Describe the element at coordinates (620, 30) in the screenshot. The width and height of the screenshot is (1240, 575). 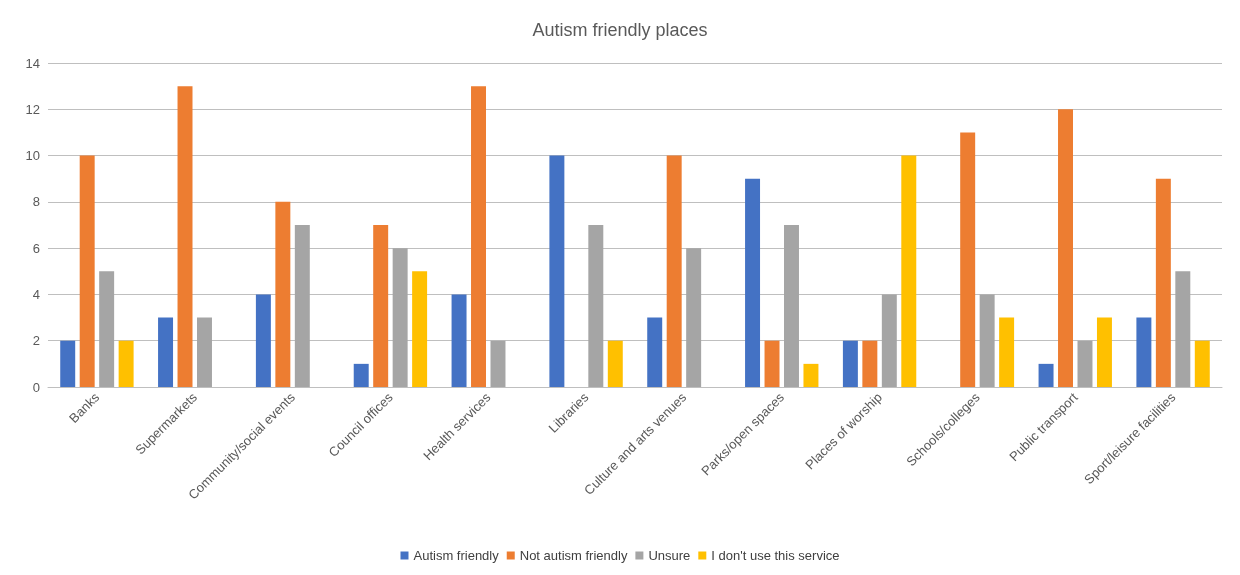
I see `chart-title: Autism friendly places` at that location.